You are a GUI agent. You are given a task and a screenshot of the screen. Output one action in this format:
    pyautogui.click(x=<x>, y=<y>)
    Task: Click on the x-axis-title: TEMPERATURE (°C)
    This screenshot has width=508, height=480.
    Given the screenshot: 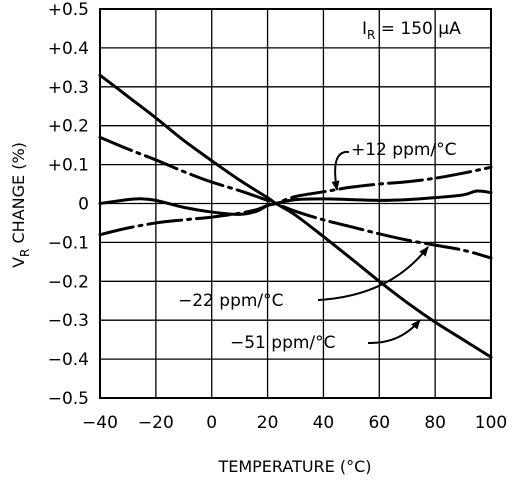 What is the action you would take?
    pyautogui.click(x=294, y=466)
    